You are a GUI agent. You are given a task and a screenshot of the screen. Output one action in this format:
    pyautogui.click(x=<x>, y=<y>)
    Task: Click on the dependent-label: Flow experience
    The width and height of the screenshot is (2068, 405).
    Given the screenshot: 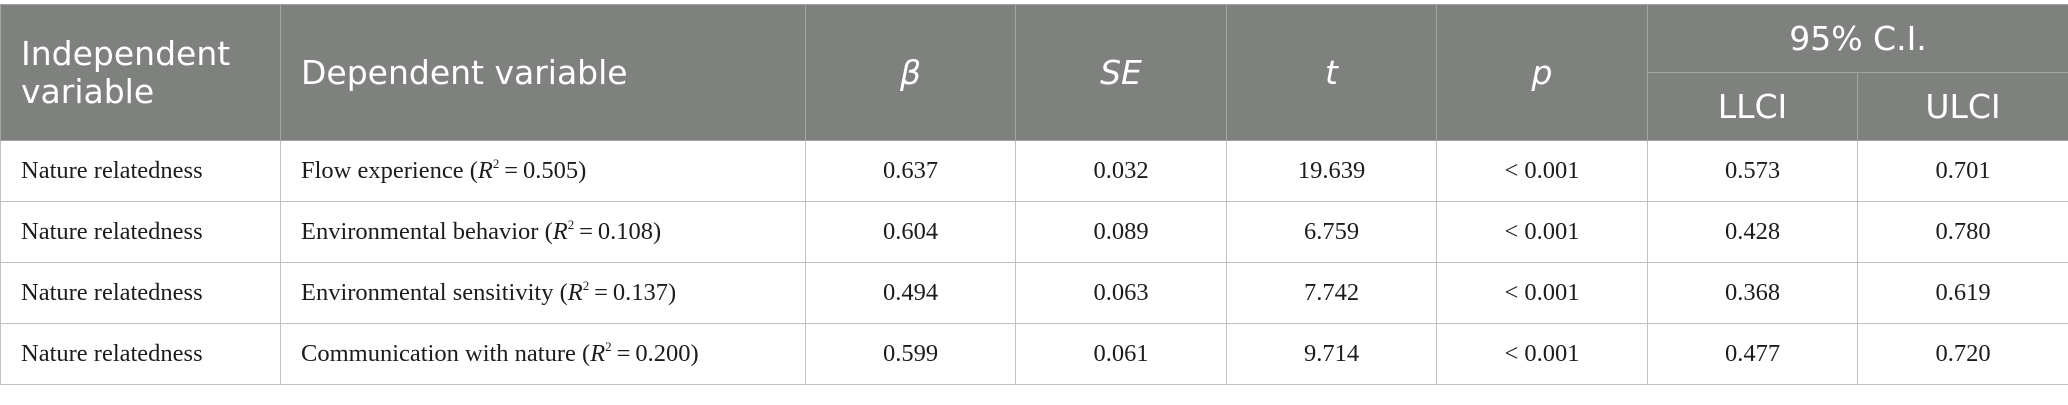 What is the action you would take?
    pyautogui.click(x=382, y=170)
    